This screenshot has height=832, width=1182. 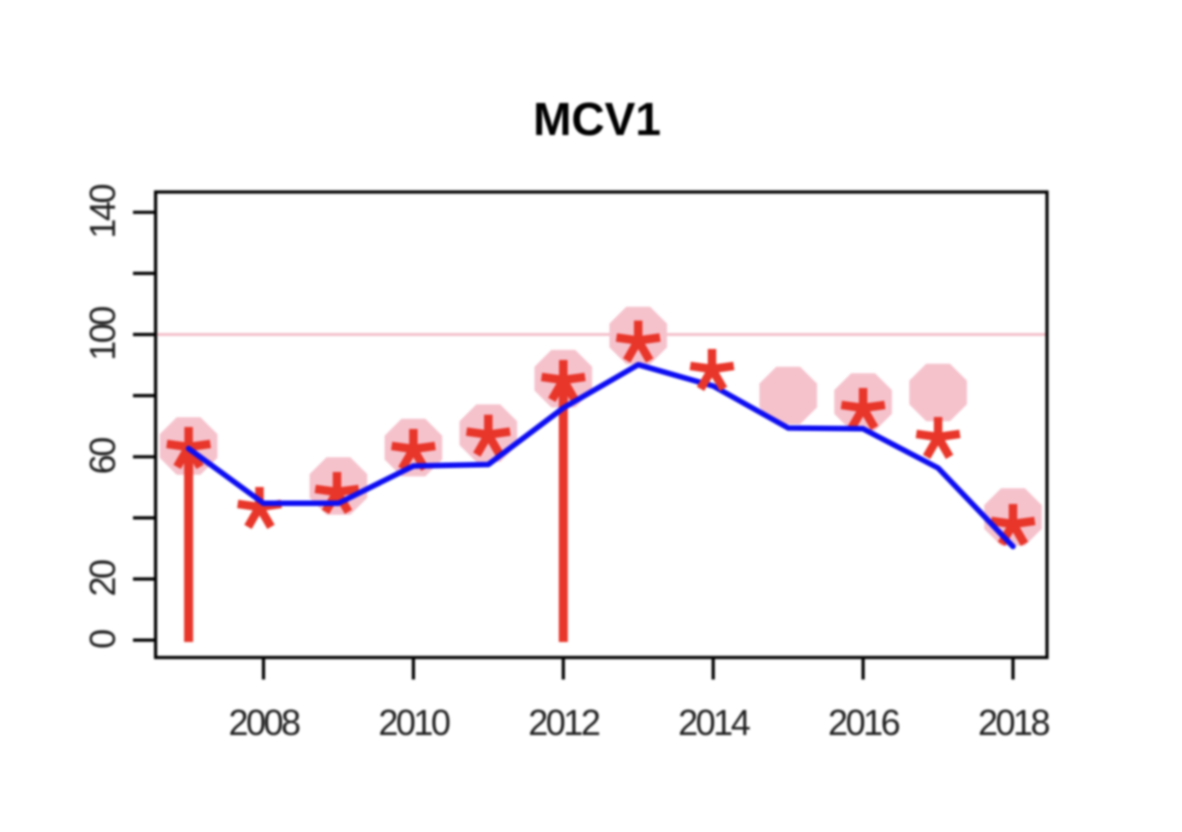 What do you see at coordinates (714, 722) in the screenshot?
I see `svg-text: 2014` at bounding box center [714, 722].